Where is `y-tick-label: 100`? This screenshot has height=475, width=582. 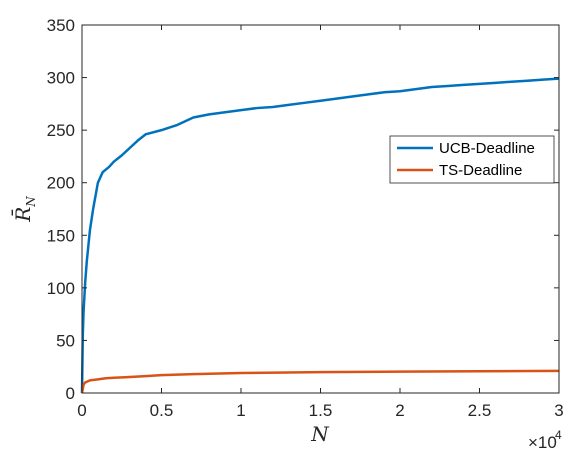 y-tick-label: 100 is located at coordinates (61, 288).